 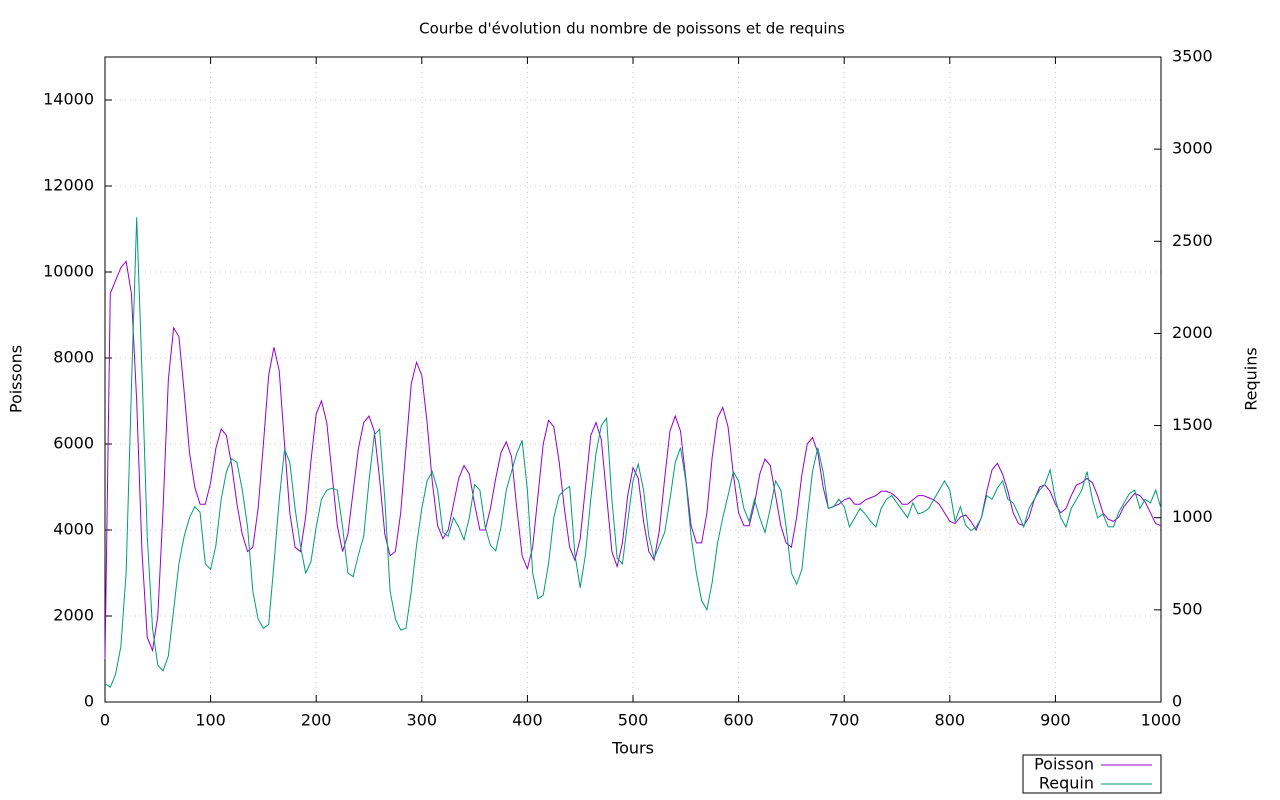 What do you see at coordinates (68, 185) in the screenshot?
I see `y-tick-label: 12000` at bounding box center [68, 185].